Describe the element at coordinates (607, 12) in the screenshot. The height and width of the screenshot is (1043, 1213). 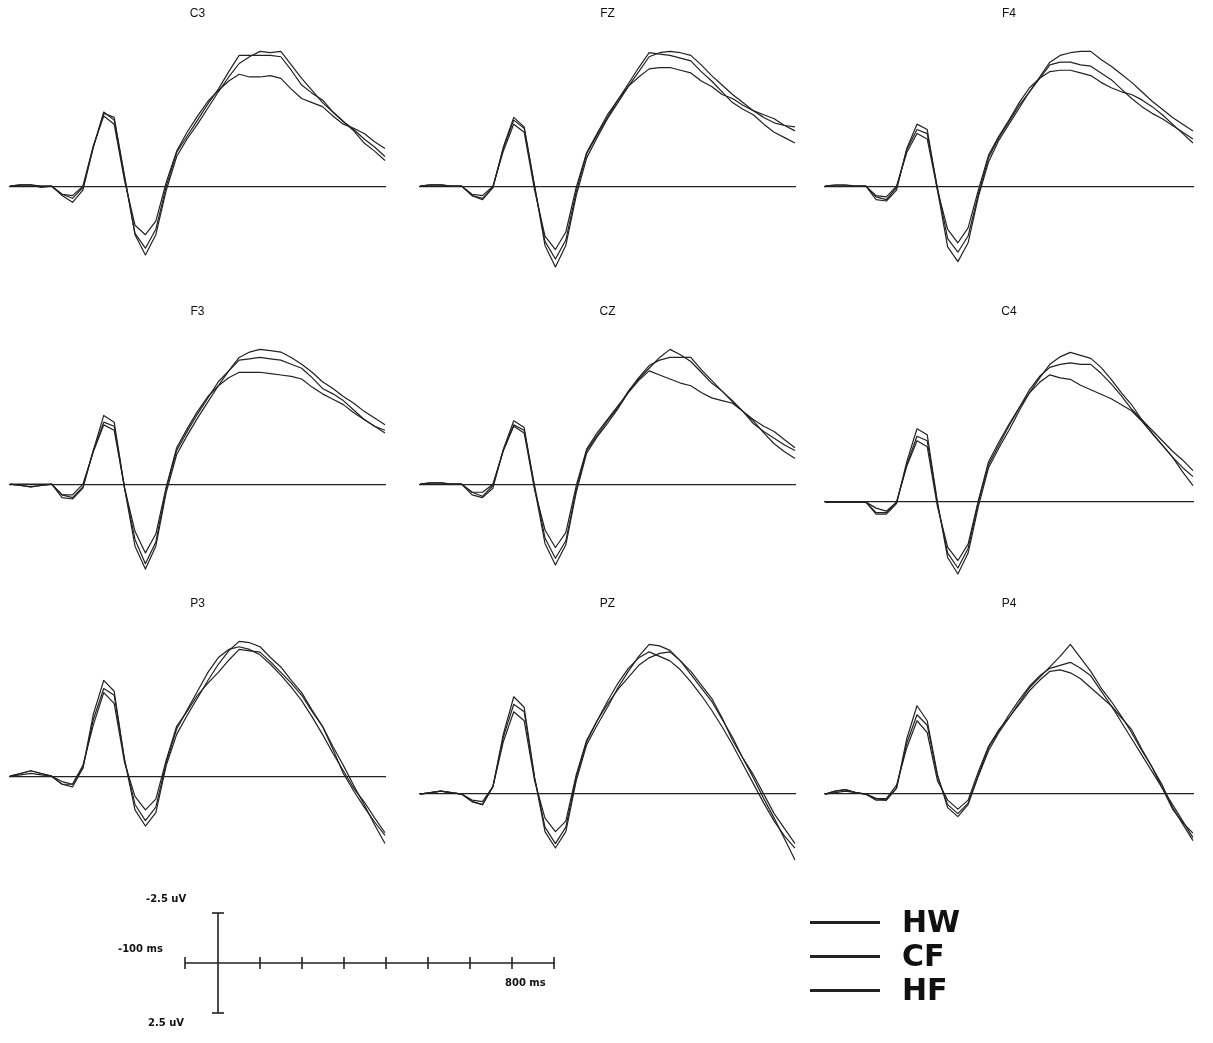
I see `chart-title: FZ` at that location.